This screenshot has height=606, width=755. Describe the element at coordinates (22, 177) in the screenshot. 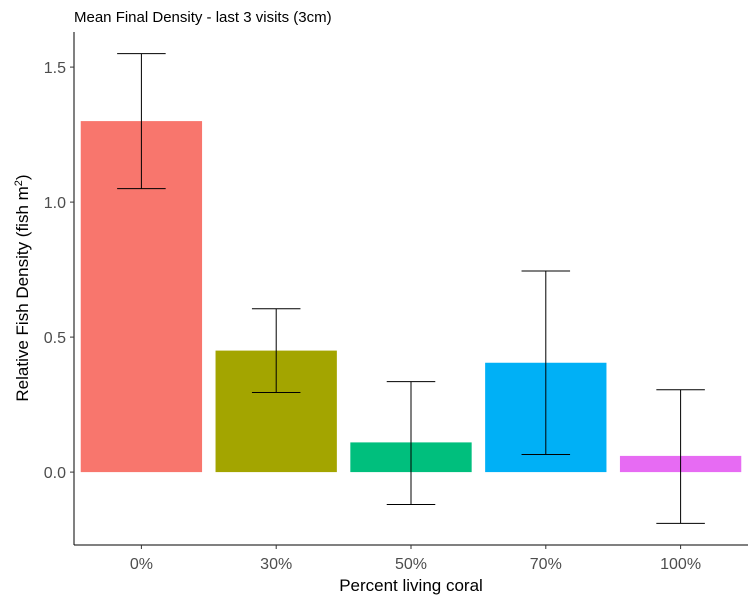

I see `y-axis-title-end: )` at that location.